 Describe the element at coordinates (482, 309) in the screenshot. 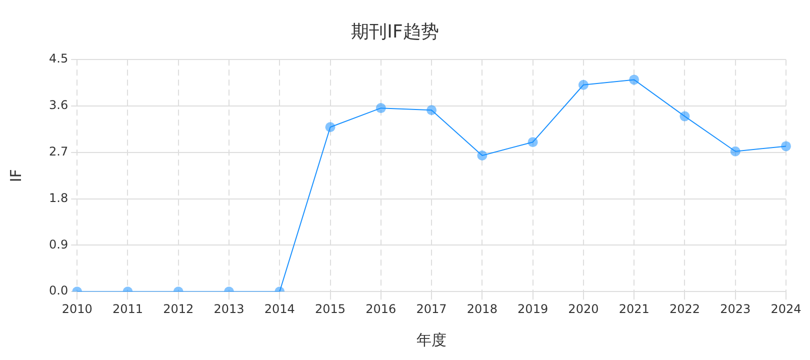

I see `x-tick-label: 2018` at that location.